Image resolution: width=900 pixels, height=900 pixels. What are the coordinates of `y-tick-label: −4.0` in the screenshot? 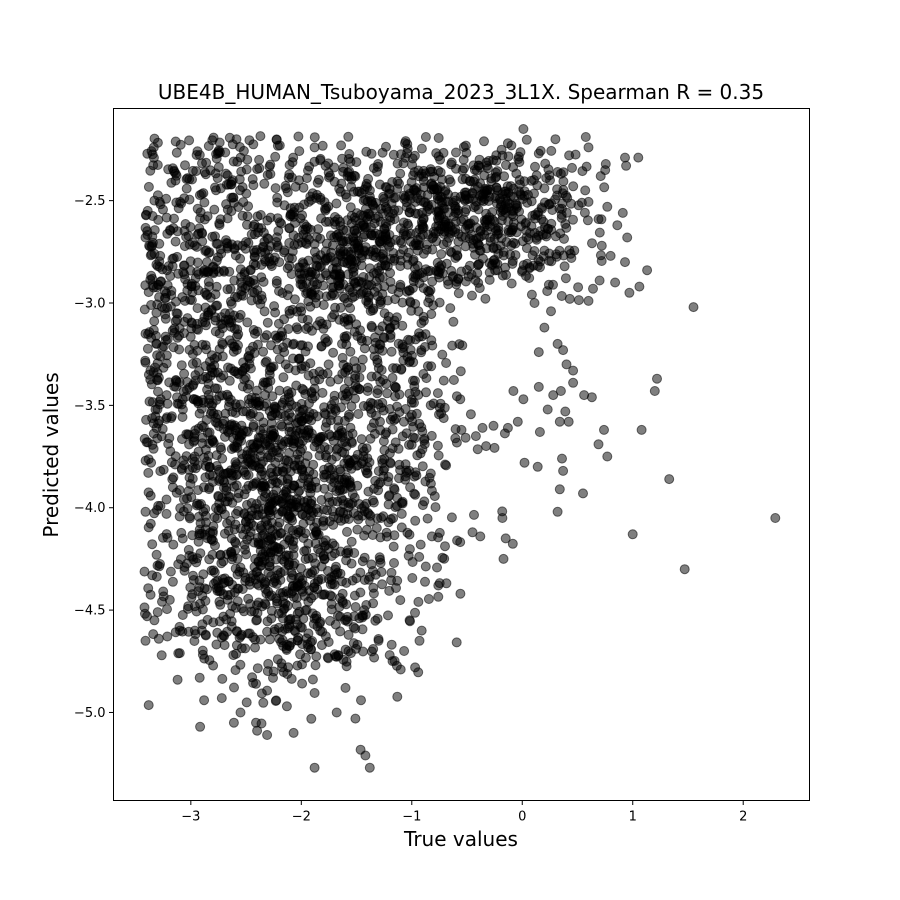 It's located at (90, 508).